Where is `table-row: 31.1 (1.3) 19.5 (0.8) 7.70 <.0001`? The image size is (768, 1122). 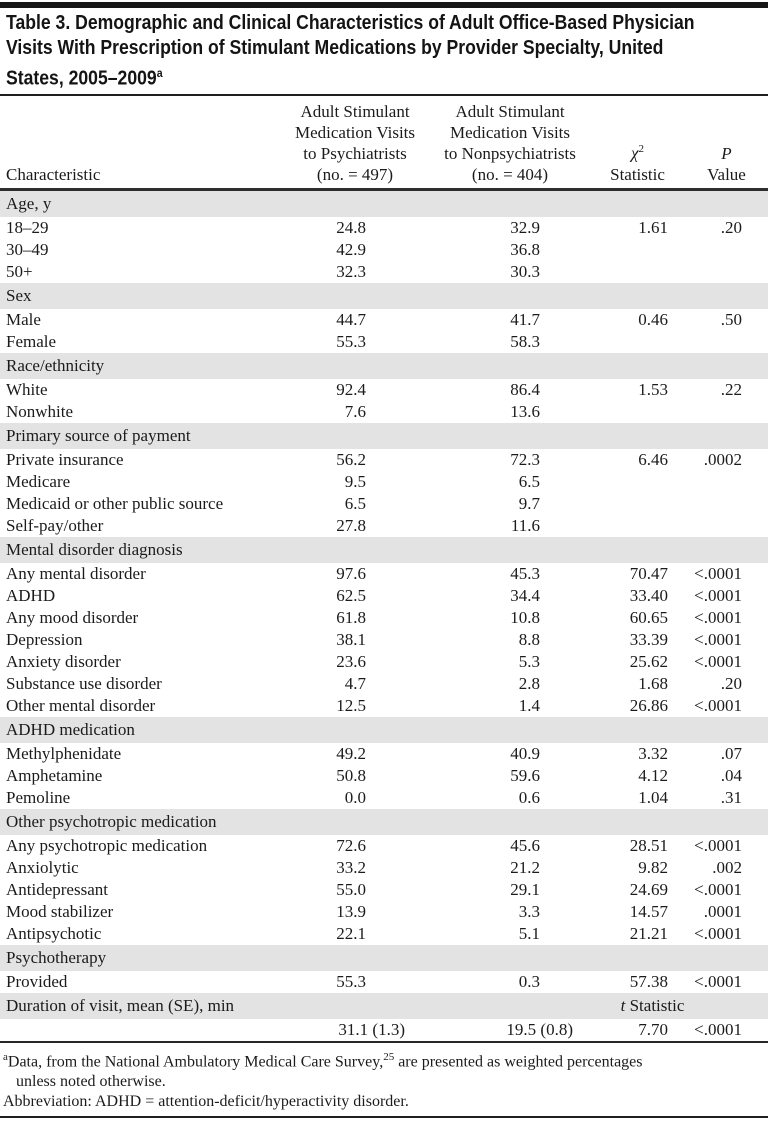
table-row: 31.1 (1.3) 19.5 (0.8) 7.70 <.0001 is located at coordinates (384, 1030).